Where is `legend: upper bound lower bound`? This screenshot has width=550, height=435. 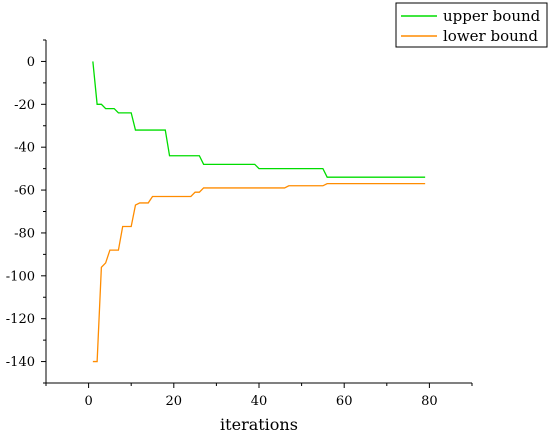
legend: upper bound lower bound is located at coordinates (471, 25).